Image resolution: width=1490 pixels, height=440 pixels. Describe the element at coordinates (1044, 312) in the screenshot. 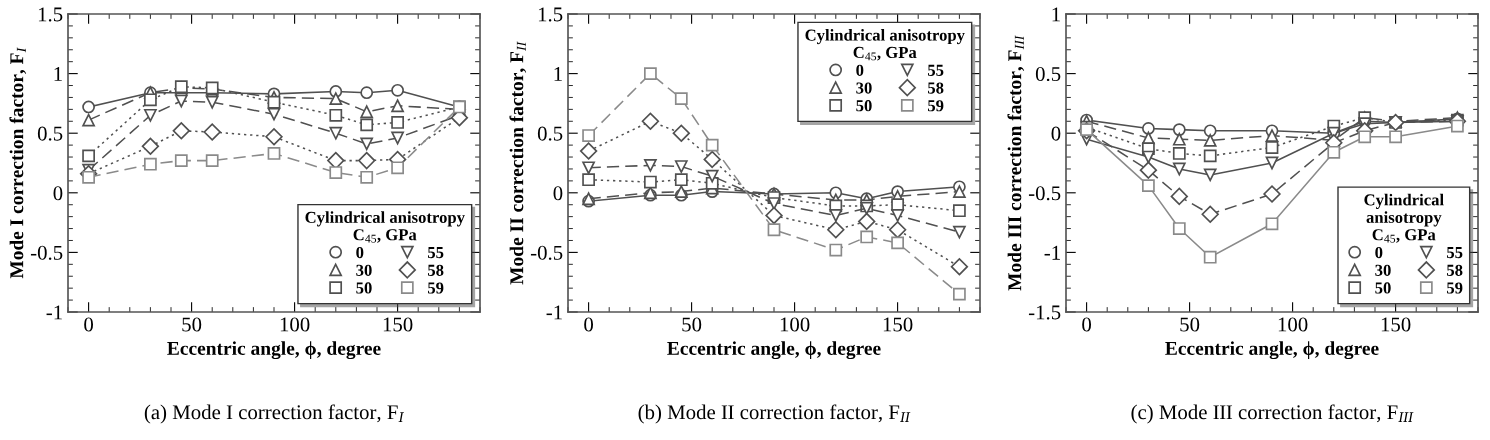

I see `y-tick-label: -1.5` at that location.